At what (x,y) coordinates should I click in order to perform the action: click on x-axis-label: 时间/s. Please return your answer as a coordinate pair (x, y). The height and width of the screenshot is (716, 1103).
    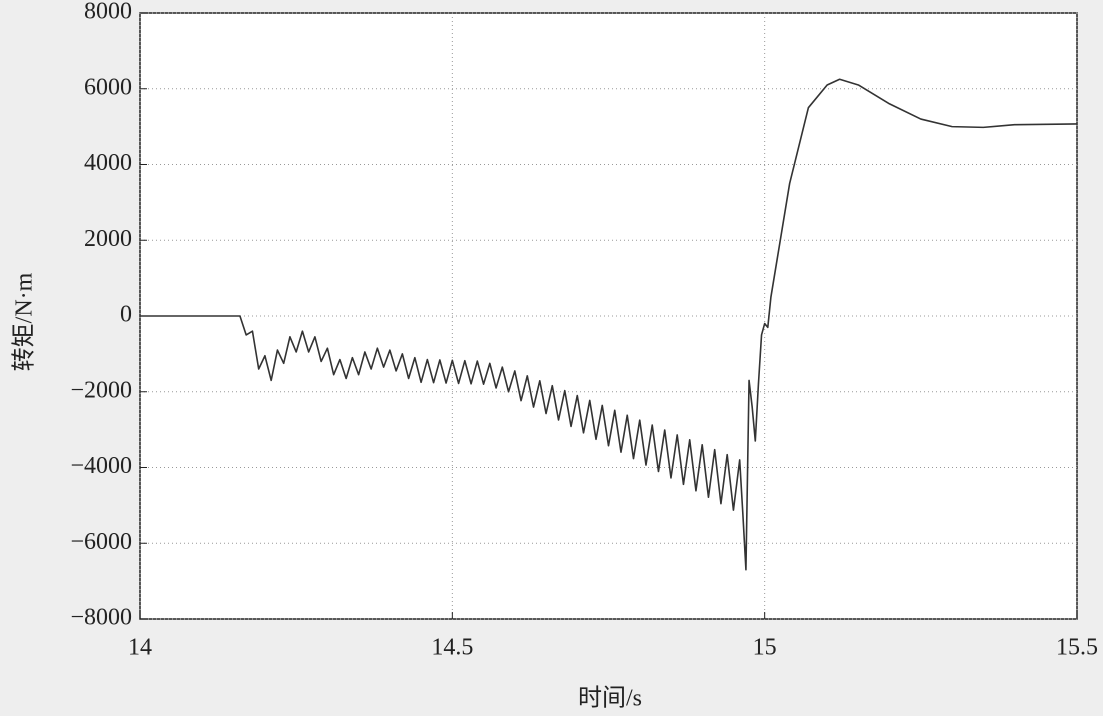
    Looking at the image, I should click on (610, 698).